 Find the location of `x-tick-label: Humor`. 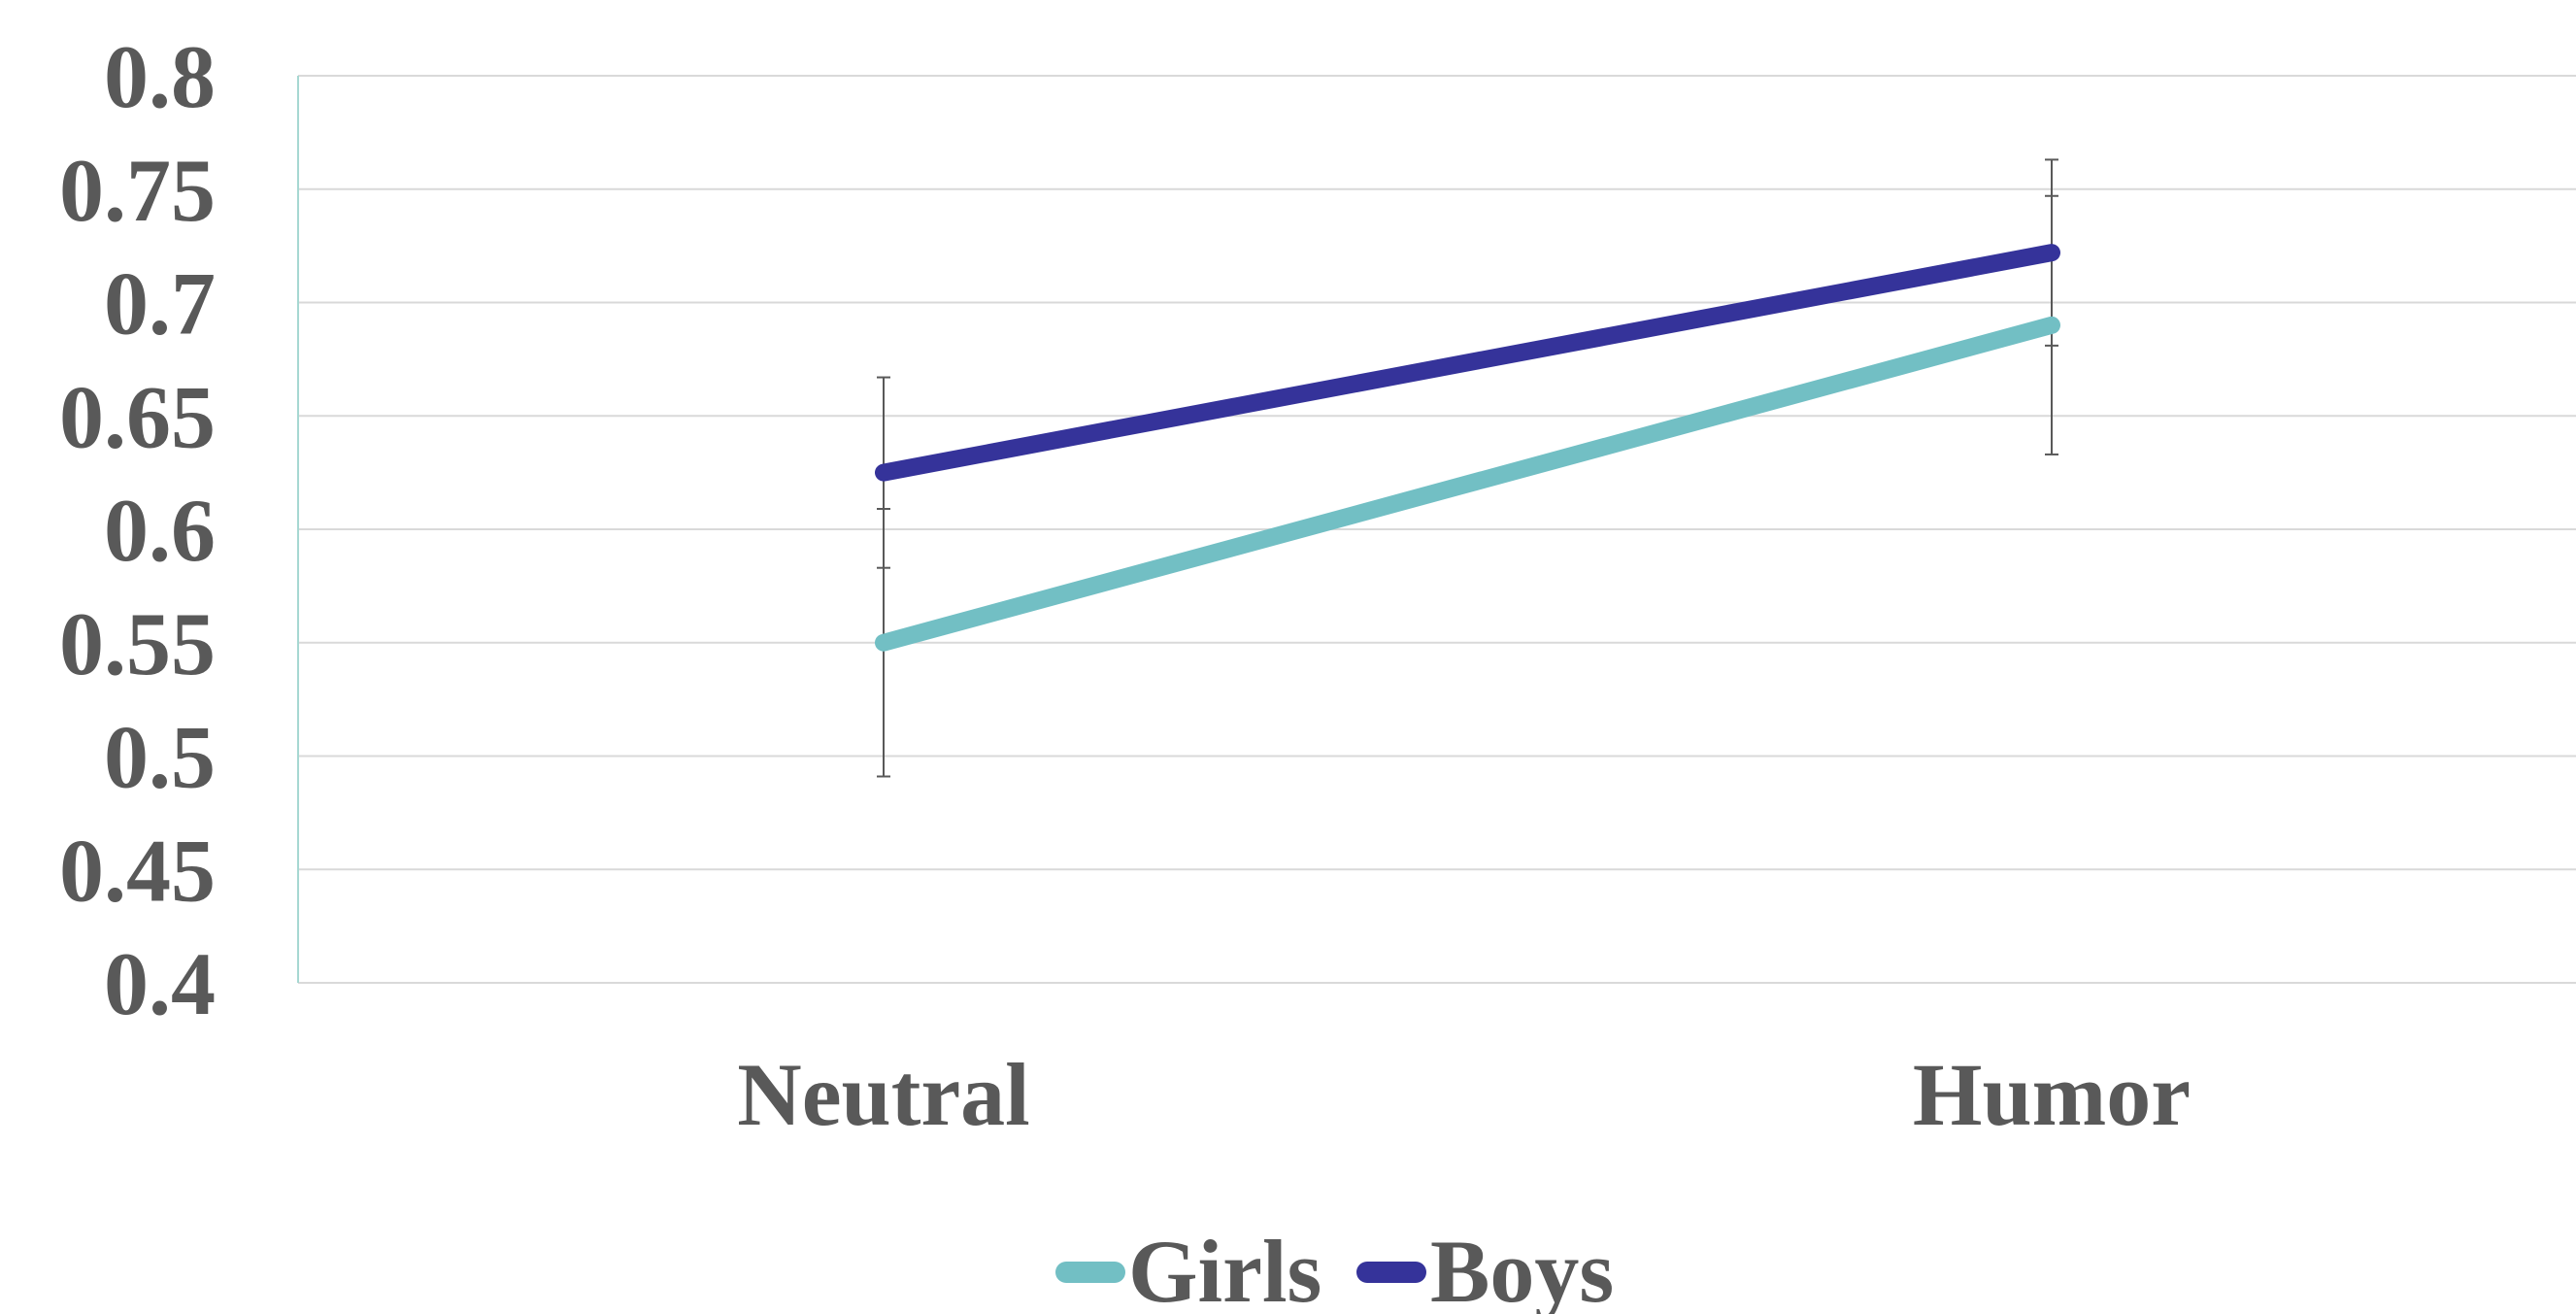

x-tick-label: Humor is located at coordinates (2052, 1094).